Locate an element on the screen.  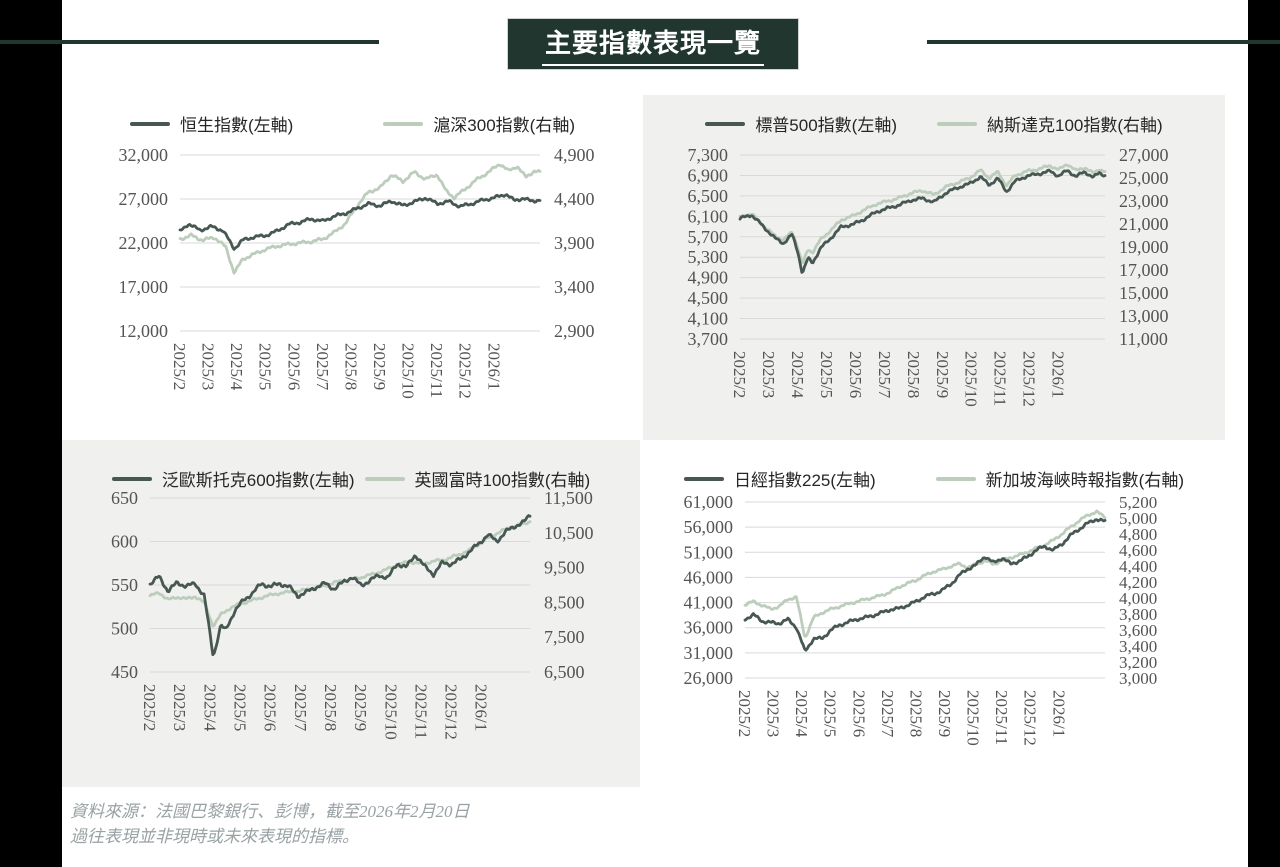
legend-item: 泛歐斯托克600指數(左軸) is located at coordinates (233, 478).